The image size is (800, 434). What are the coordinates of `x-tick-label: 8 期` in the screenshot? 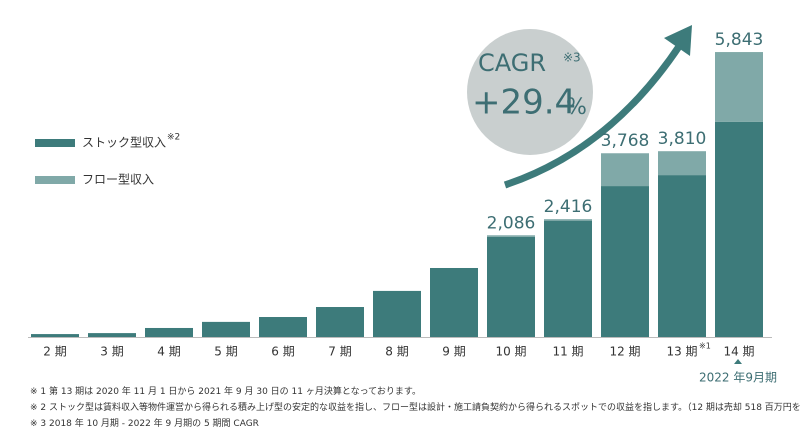 It's located at (396, 352).